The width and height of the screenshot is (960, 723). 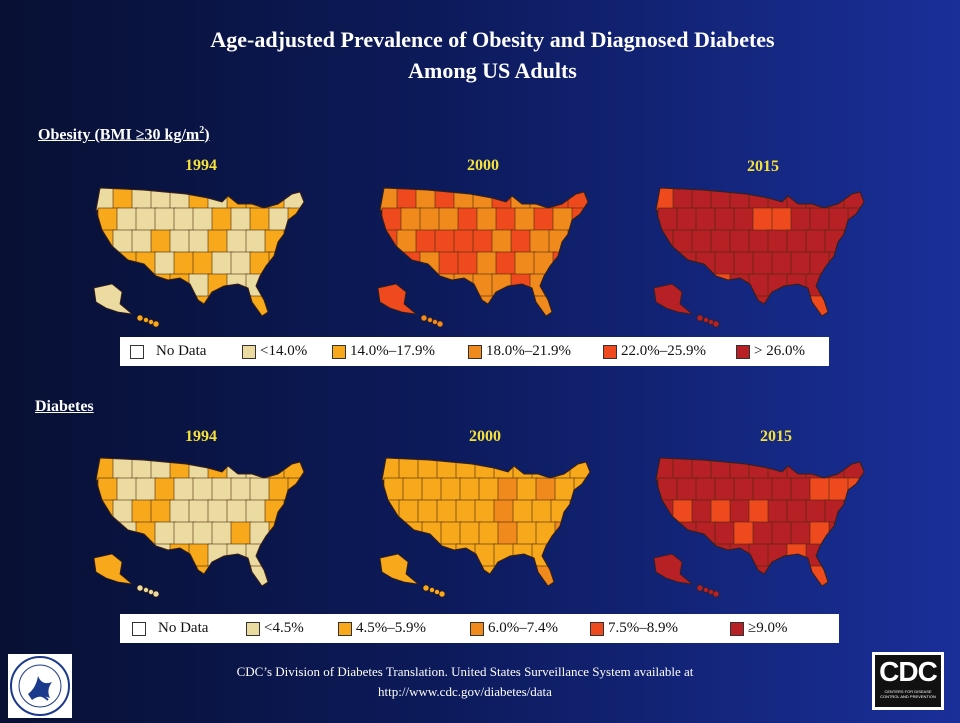 What do you see at coordinates (779, 351) in the screenshot?
I see `legend-label: > 26.0%` at bounding box center [779, 351].